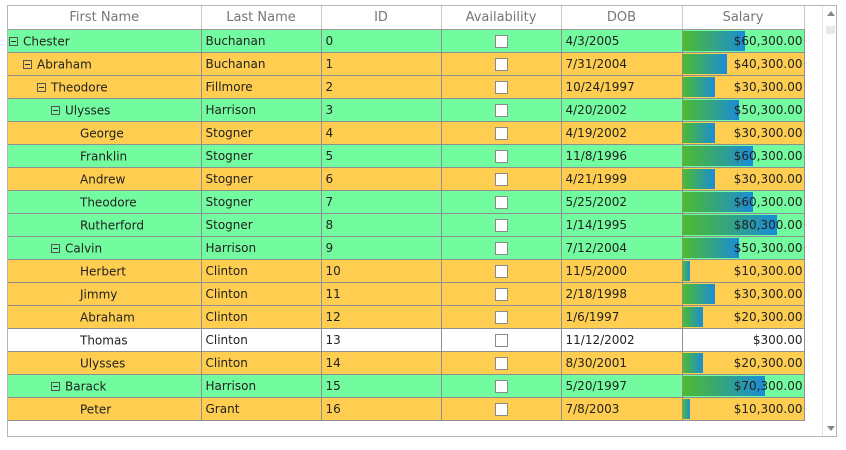 This screenshot has width=846, height=450. What do you see at coordinates (381, 340) in the screenshot?
I see `cell-id: 13` at bounding box center [381, 340].